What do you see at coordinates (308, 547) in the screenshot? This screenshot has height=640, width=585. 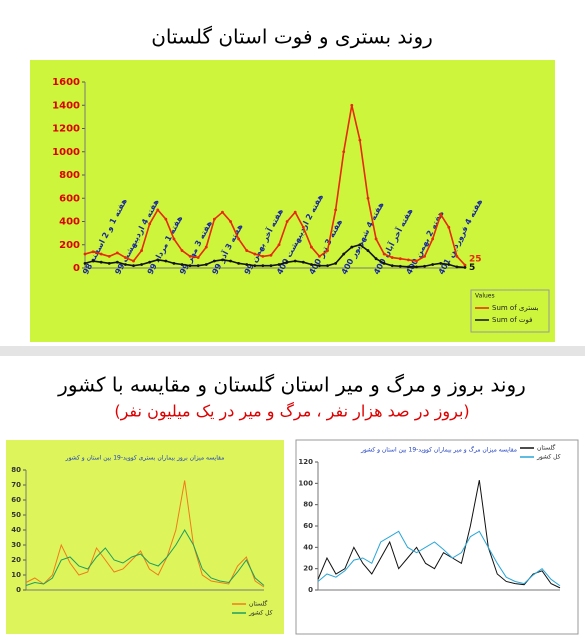 I see `y-tick-label: 40` at bounding box center [308, 547].